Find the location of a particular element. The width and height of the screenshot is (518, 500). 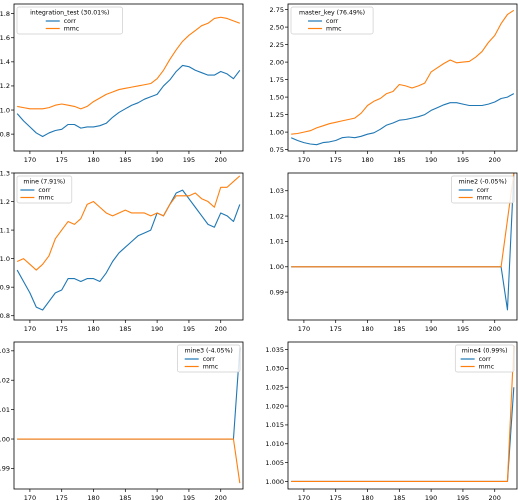

legend-title: mine3 (-4.05%) is located at coordinates (209, 351).